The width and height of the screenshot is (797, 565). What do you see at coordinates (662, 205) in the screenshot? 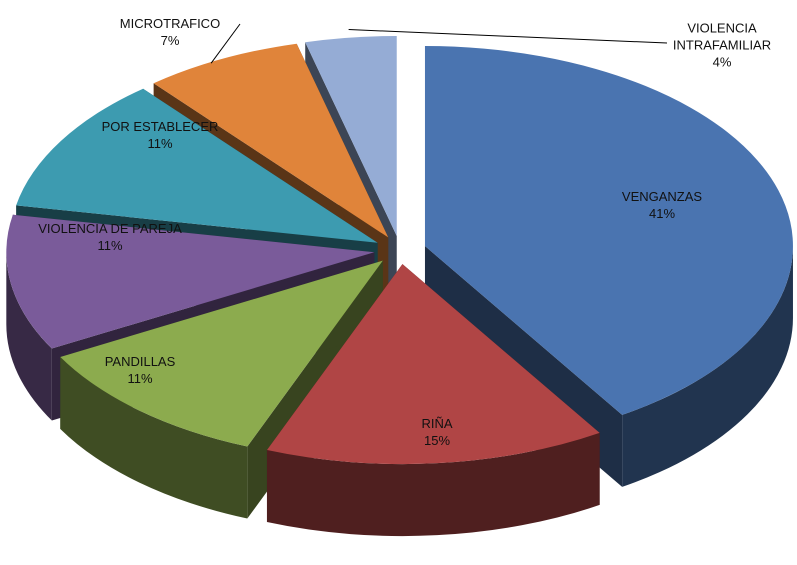
I see `slice-label: VENGANZAS 41%` at bounding box center [662, 205].